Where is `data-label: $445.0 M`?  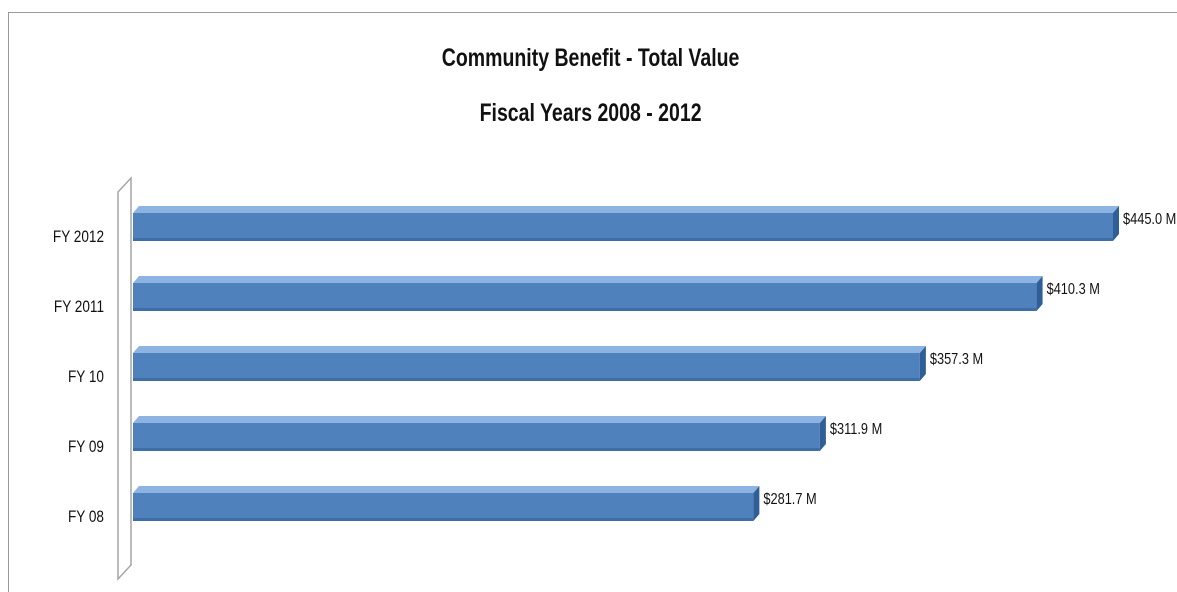
data-label: $445.0 M is located at coordinates (1149, 220).